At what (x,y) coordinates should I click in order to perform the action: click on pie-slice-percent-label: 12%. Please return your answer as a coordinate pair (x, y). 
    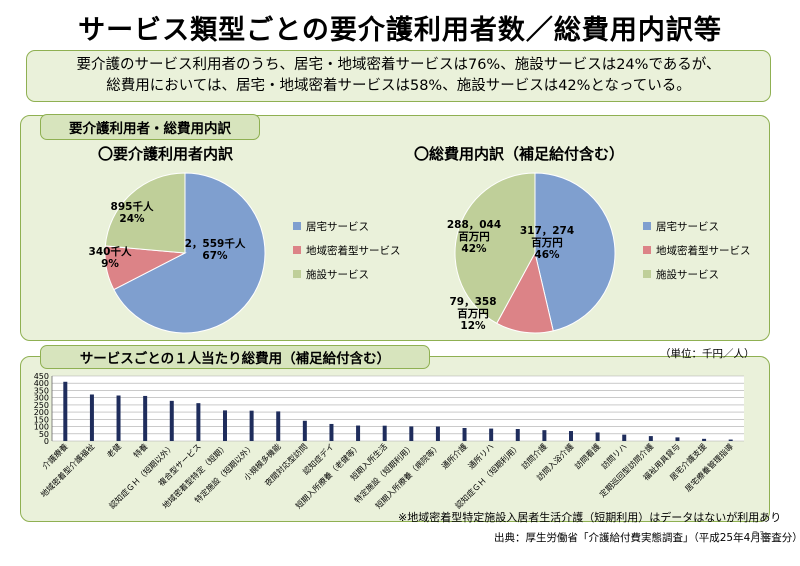
    Looking at the image, I should click on (473, 326).